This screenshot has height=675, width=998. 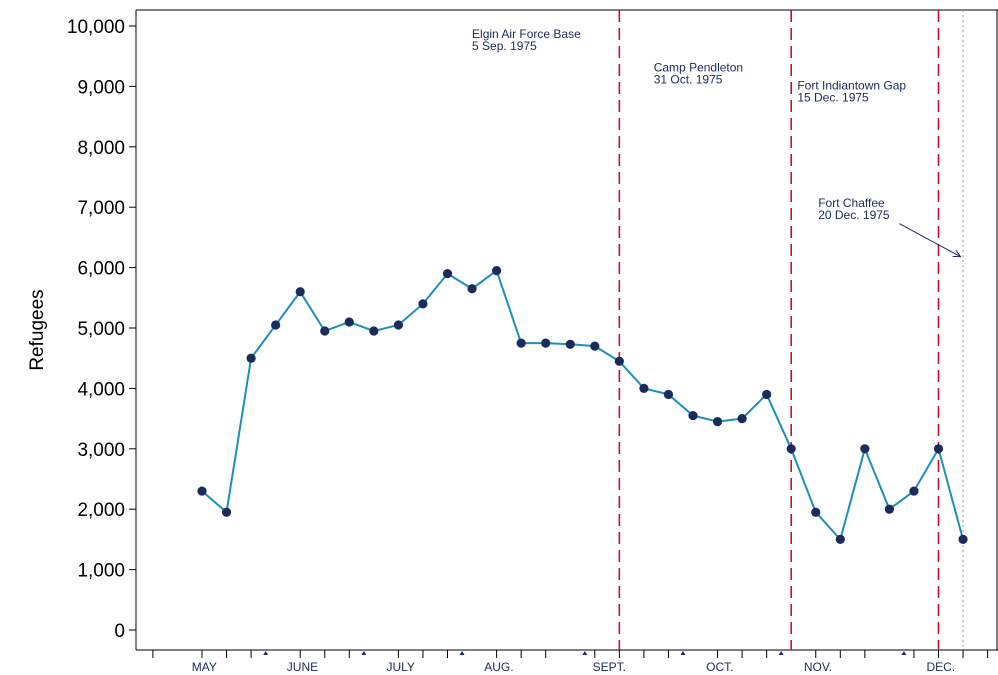 What do you see at coordinates (204, 667) in the screenshot?
I see `x-month-label: MAY` at bounding box center [204, 667].